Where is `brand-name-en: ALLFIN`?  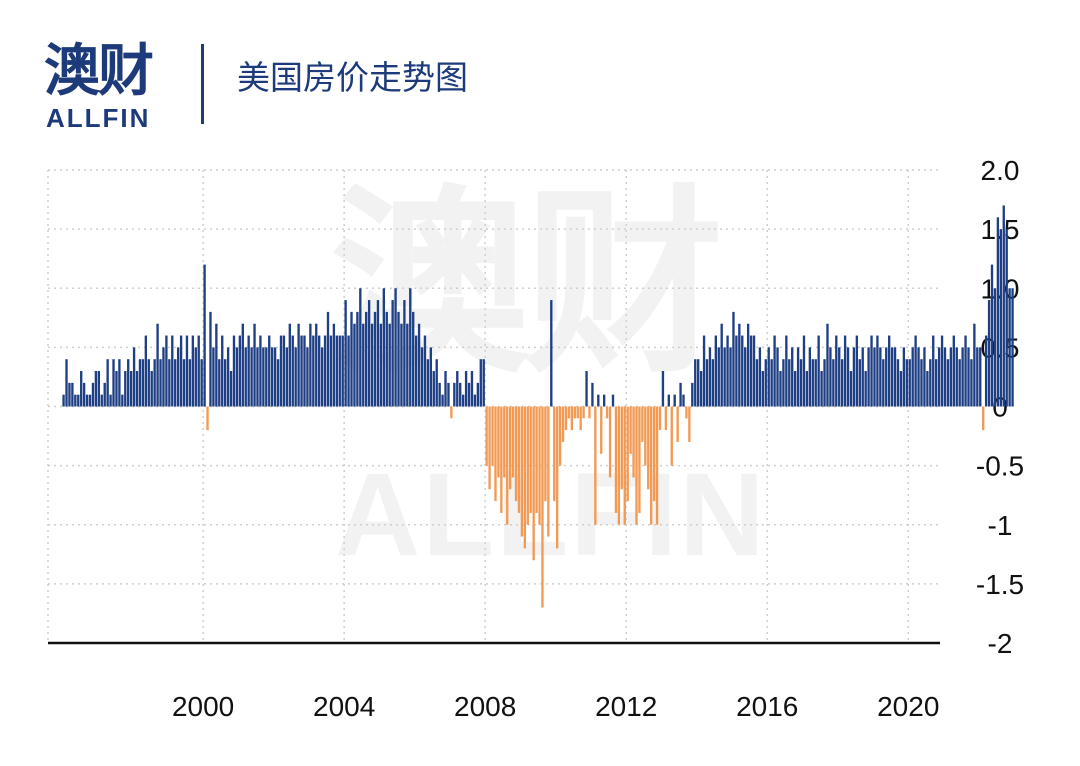
brand-name-en: ALLFIN is located at coordinates (98, 118).